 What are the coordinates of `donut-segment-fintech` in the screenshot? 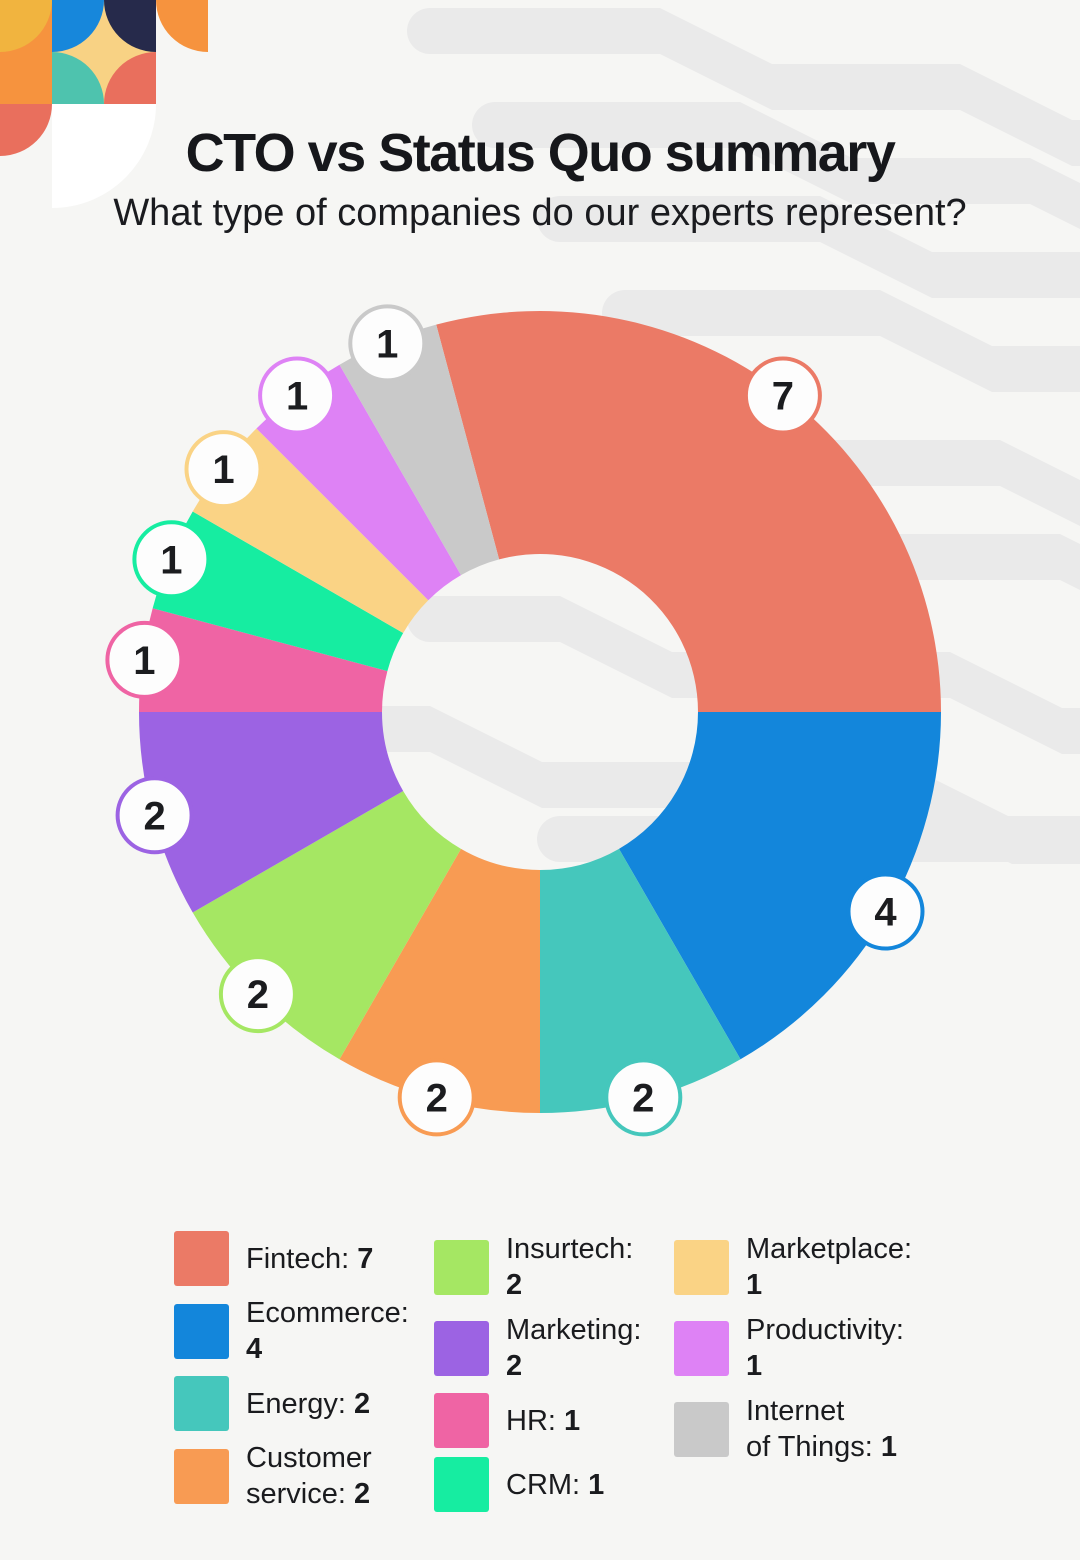 It's located at (688, 511).